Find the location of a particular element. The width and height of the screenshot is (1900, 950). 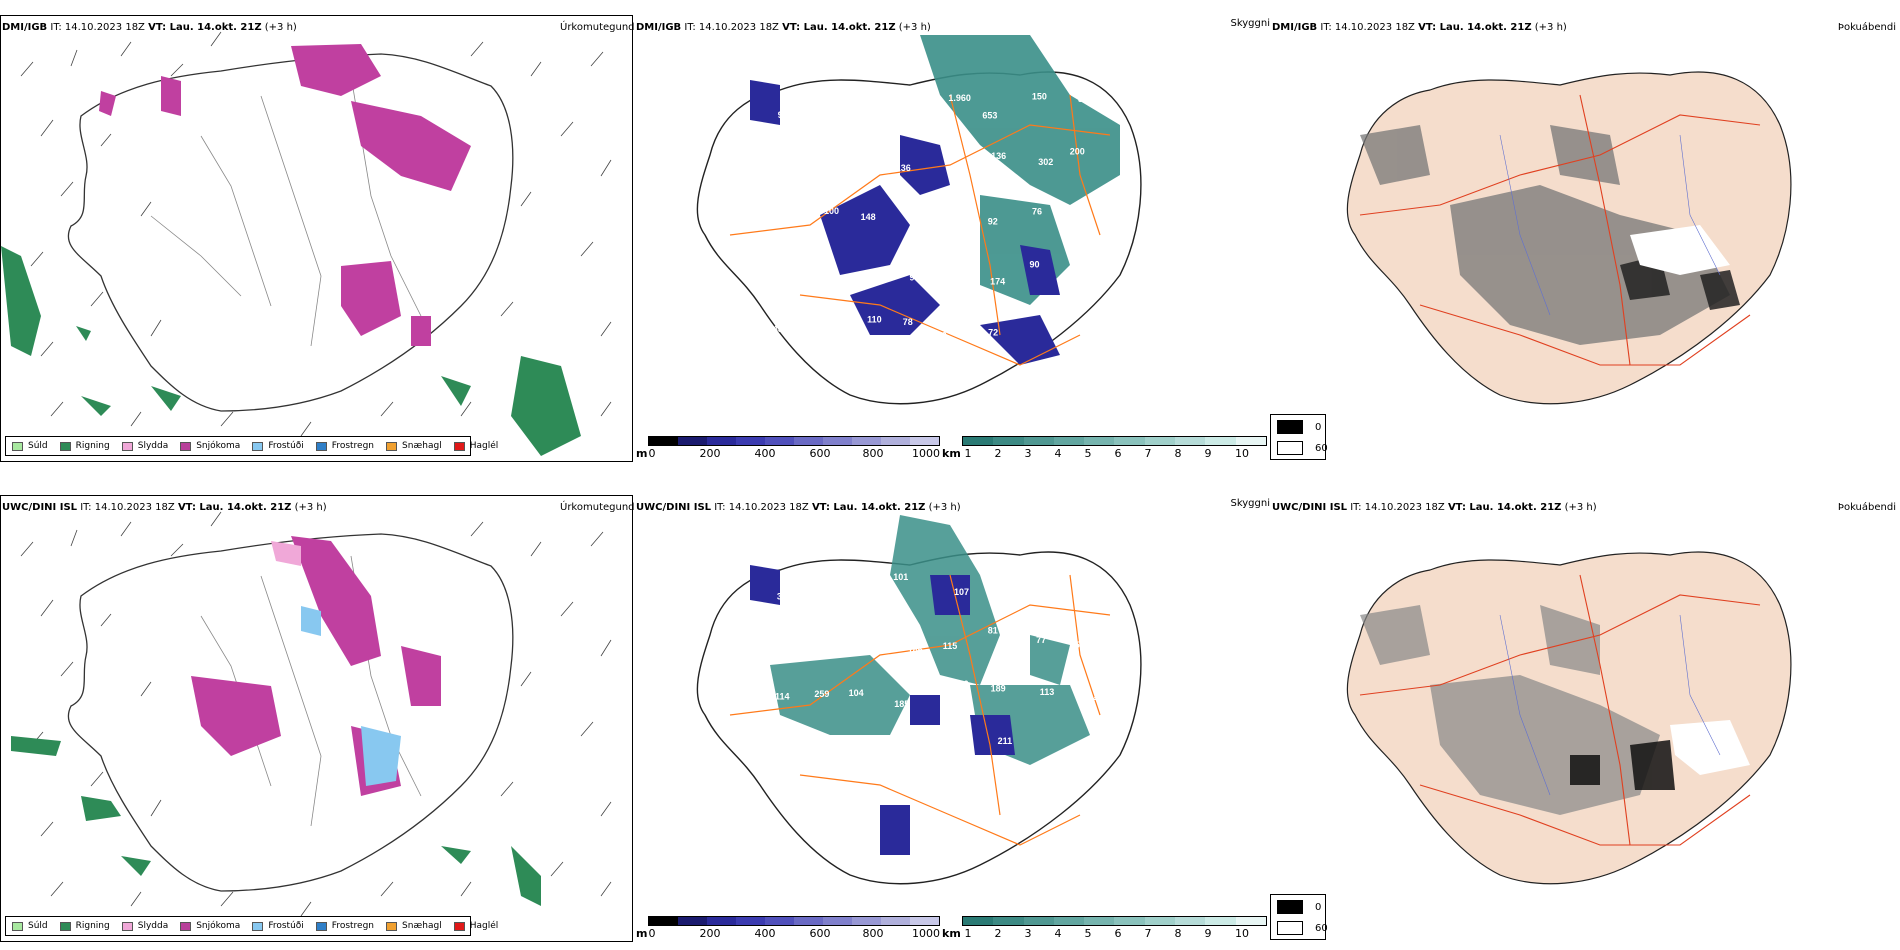

cloud-key-row: 60 is located at coordinates (1302, 448).